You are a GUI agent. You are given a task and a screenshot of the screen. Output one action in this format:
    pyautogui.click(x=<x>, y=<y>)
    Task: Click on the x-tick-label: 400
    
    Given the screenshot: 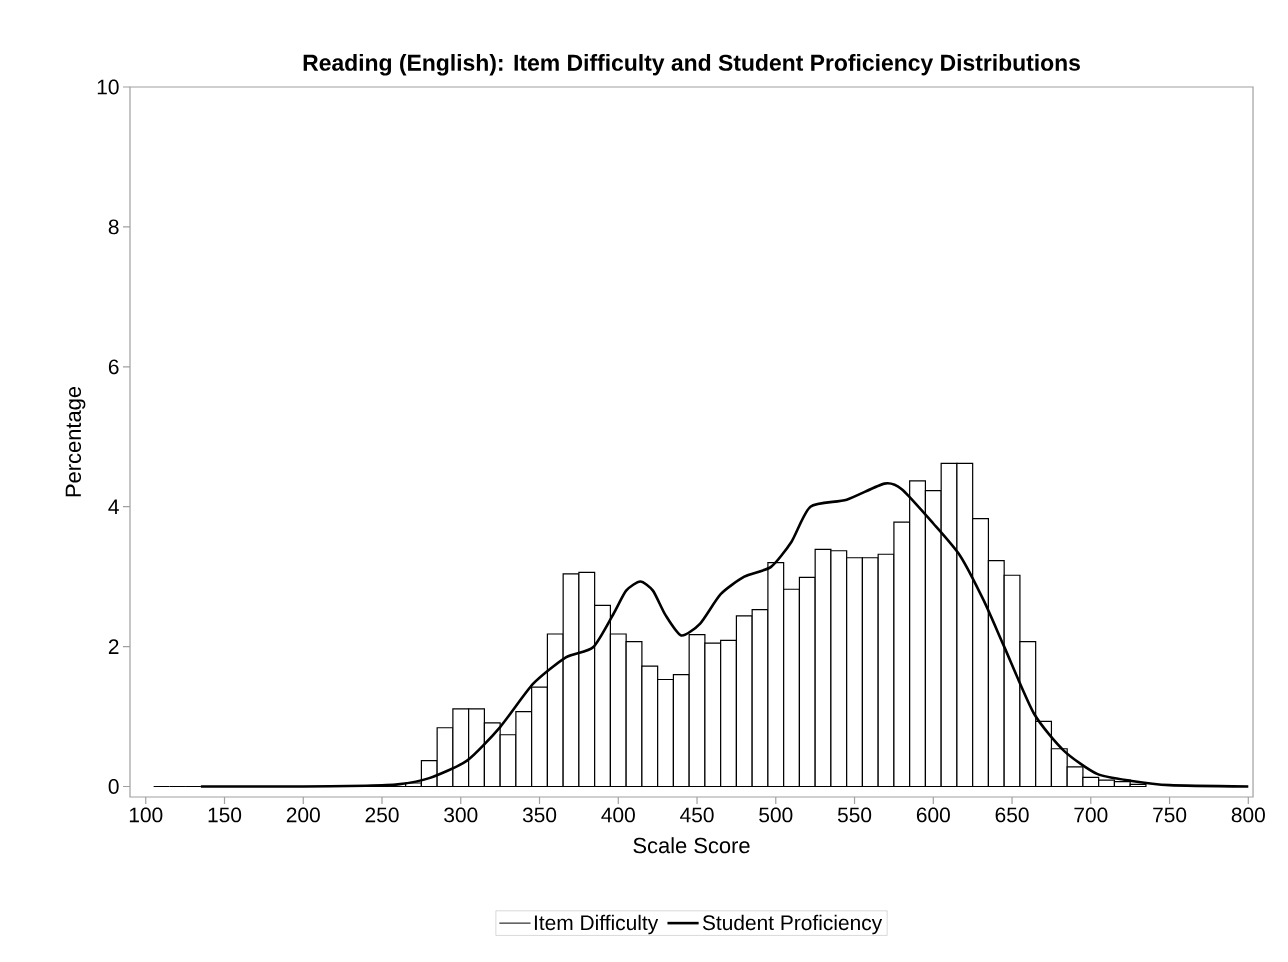 What is the action you would take?
    pyautogui.click(x=618, y=815)
    